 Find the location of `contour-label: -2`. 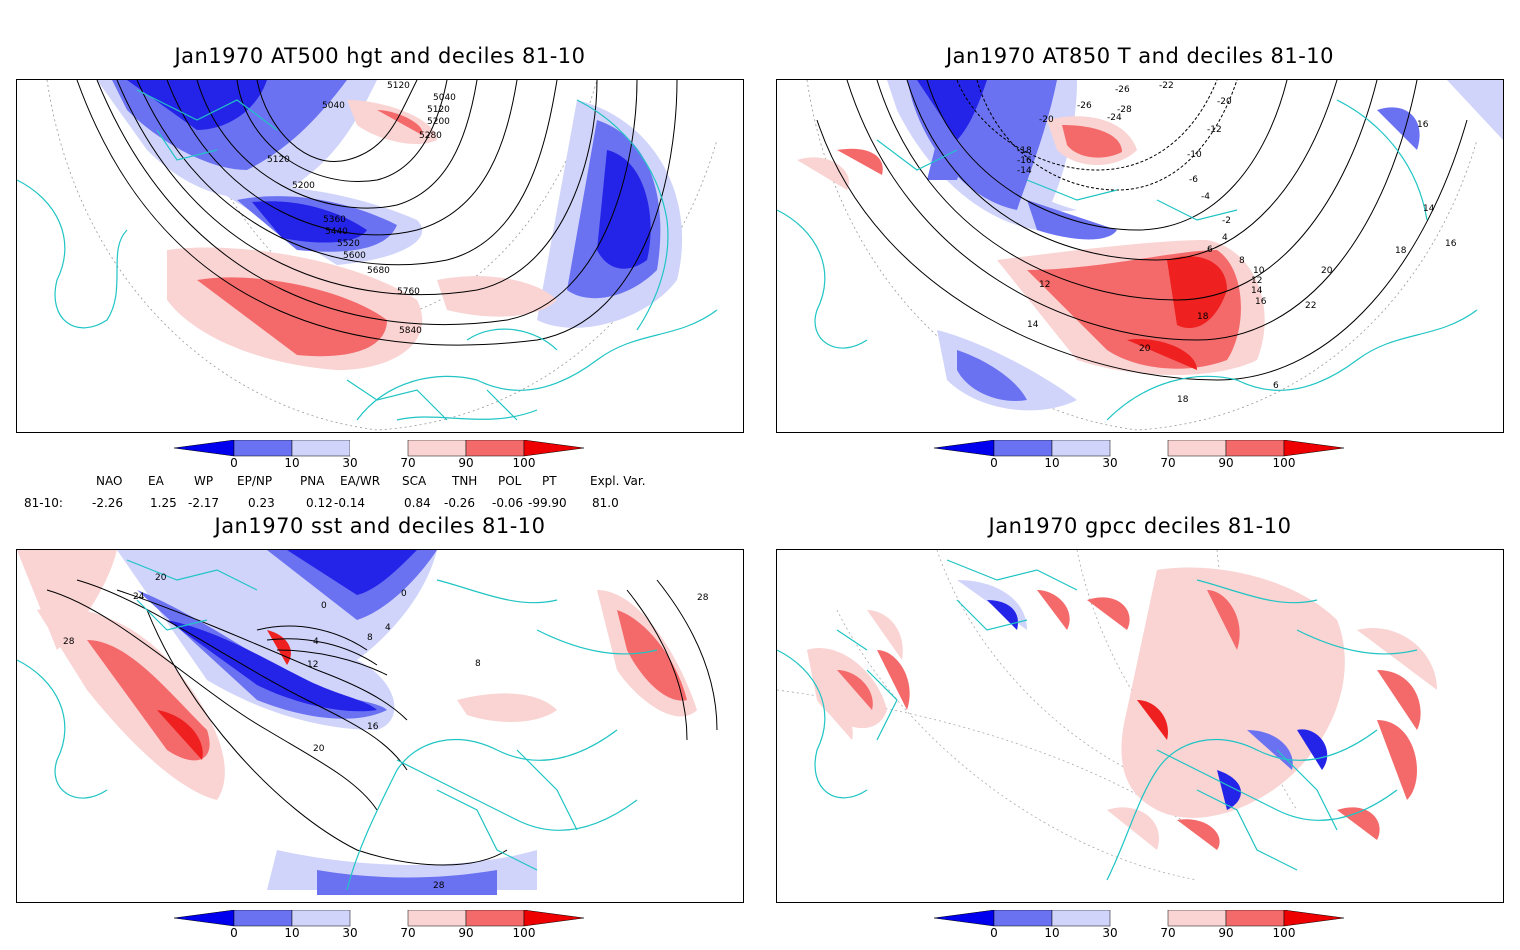

contour-label: -2 is located at coordinates (1226, 221).